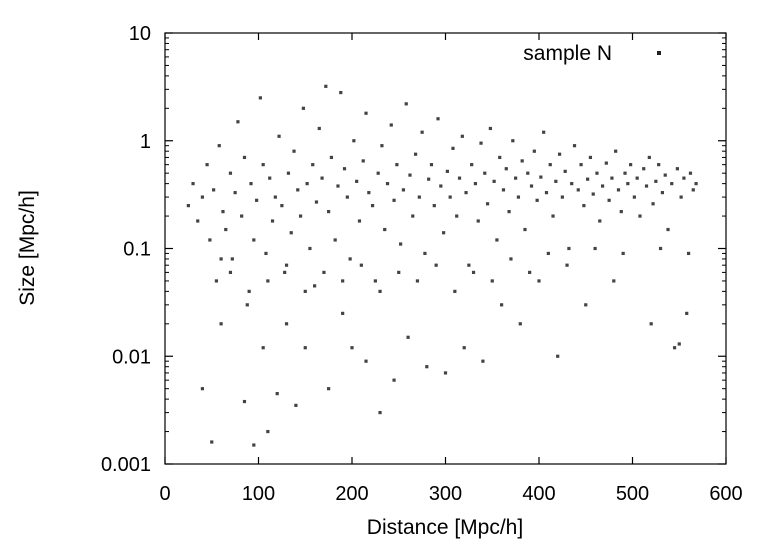  I want to click on y-tick-label: 1, so click(145, 142).